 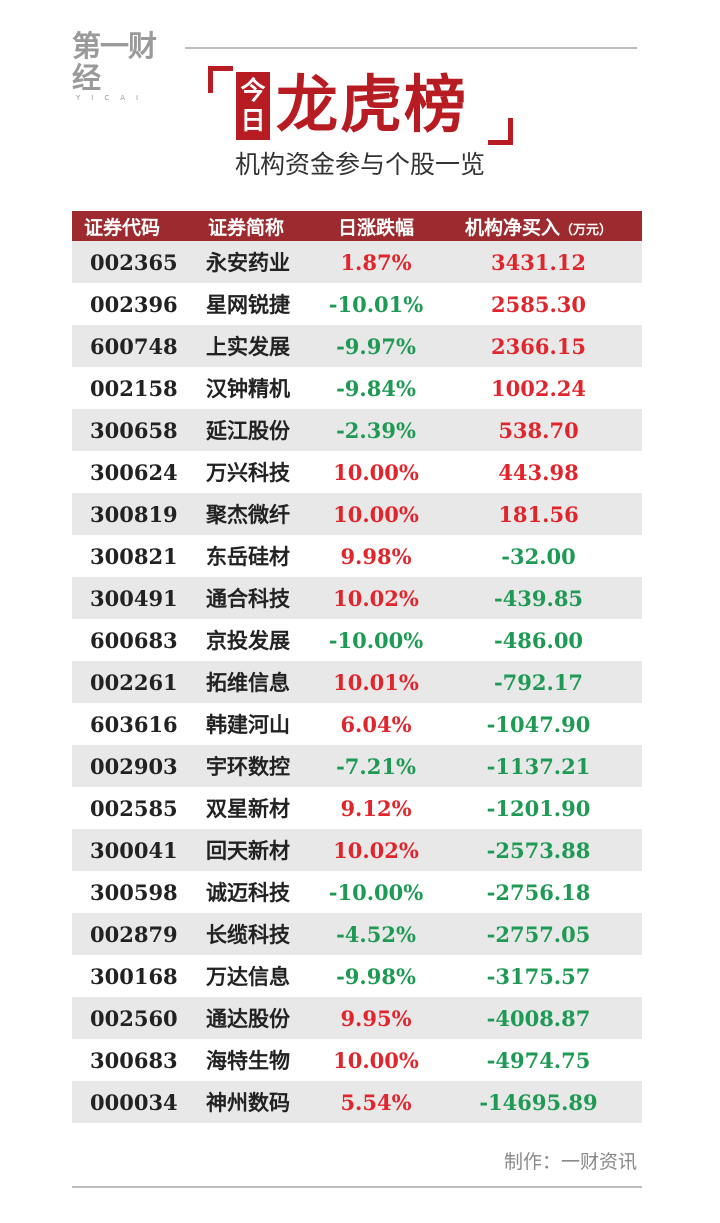 What do you see at coordinates (136, 850) in the screenshot?
I see `cell-code: 300041` at bounding box center [136, 850].